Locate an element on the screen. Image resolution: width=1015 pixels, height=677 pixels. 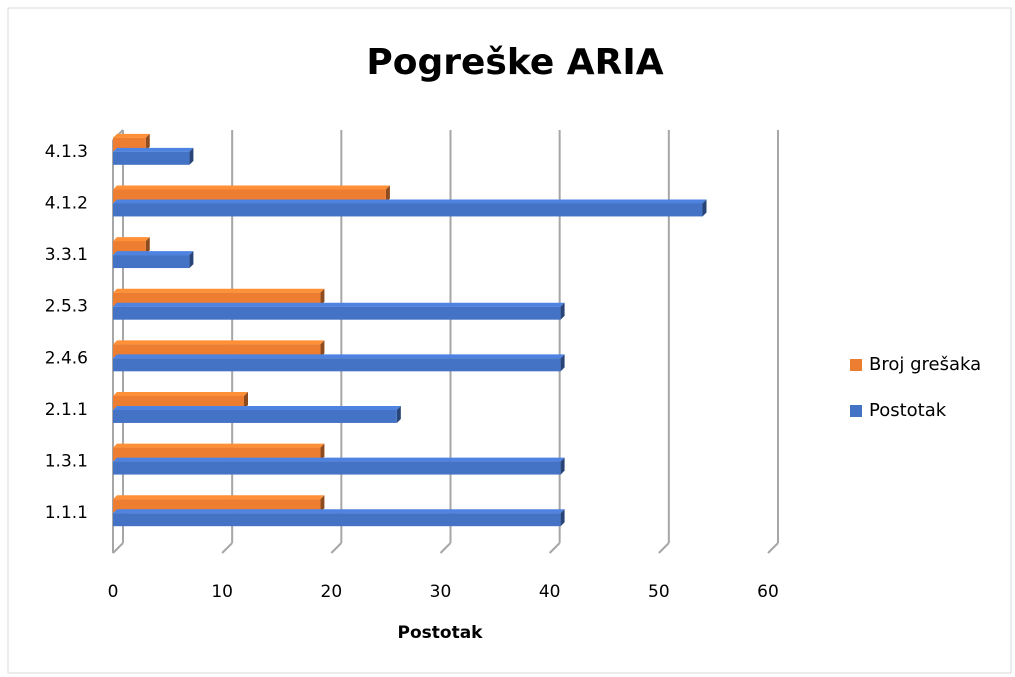
y-tick-label: 4.1.2 is located at coordinates (66, 203).